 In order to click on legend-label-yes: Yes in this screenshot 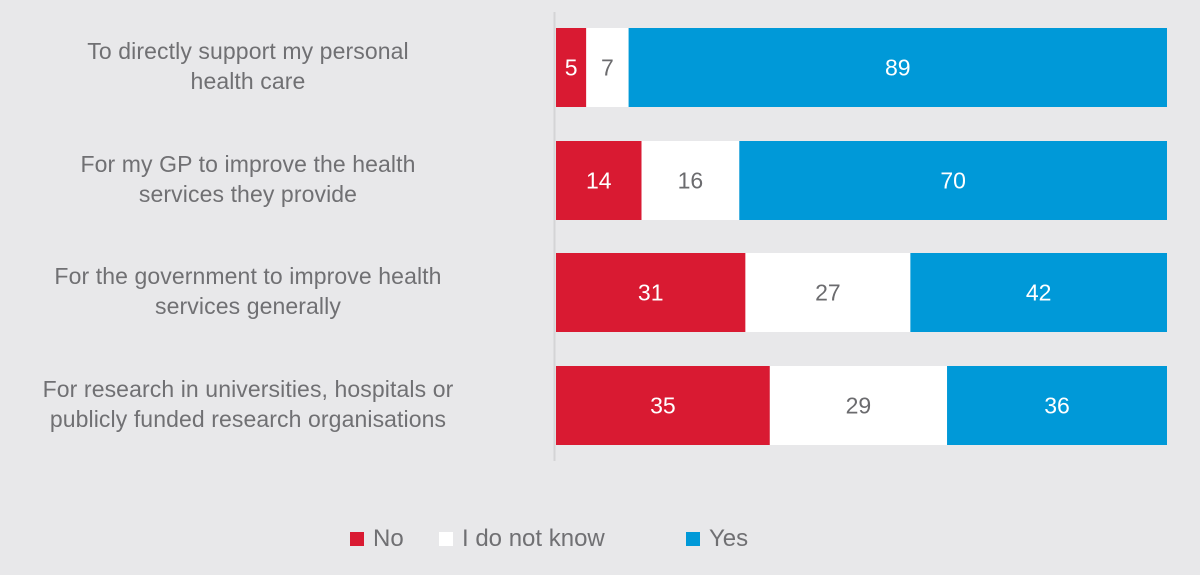, I will do `click(729, 538)`.